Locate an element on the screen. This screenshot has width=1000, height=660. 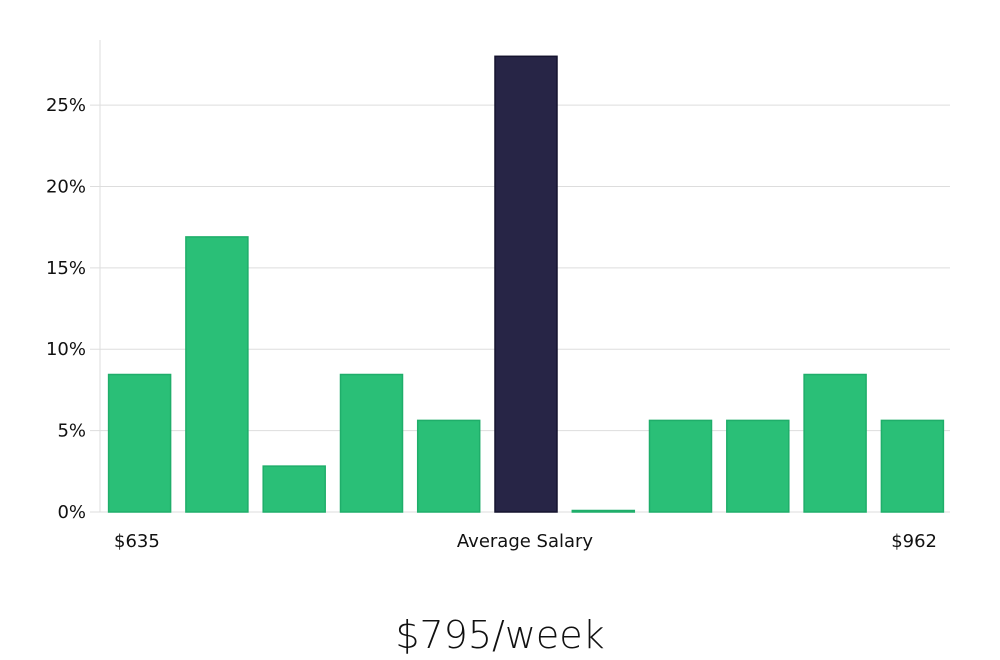
x-label-average: Average Salary is located at coordinates (525, 541).